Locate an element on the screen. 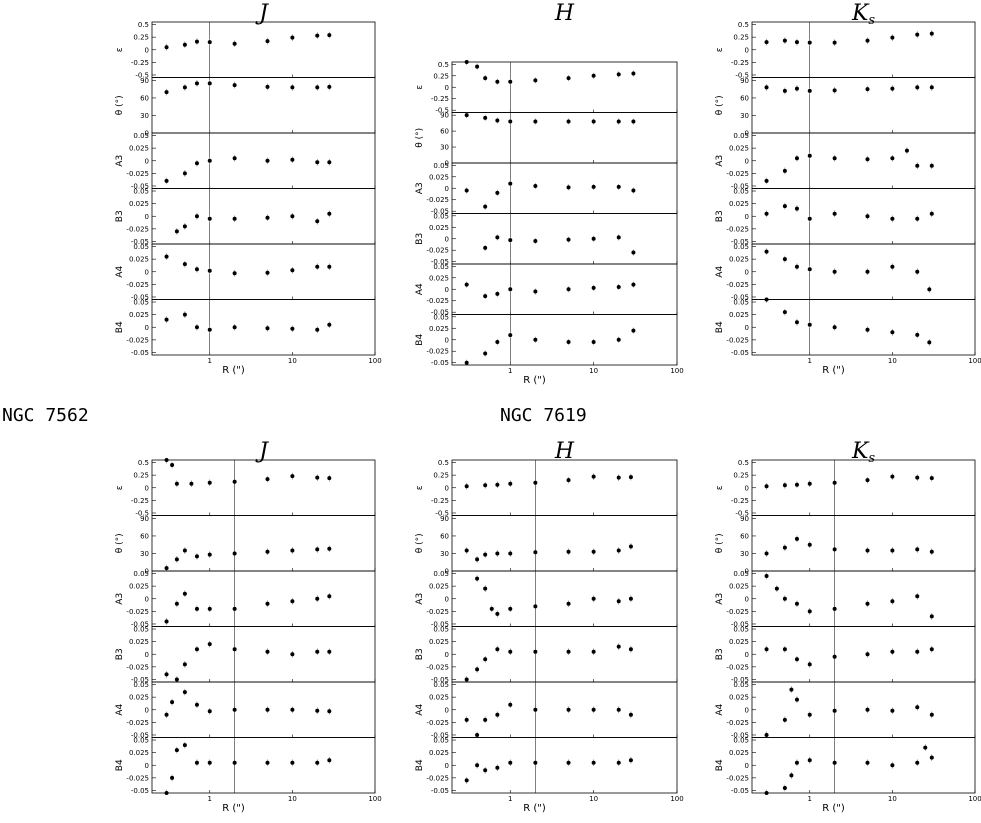 The height and width of the screenshot is (823, 981). panel-ylabel: A4 is located at coordinates (420, 289).